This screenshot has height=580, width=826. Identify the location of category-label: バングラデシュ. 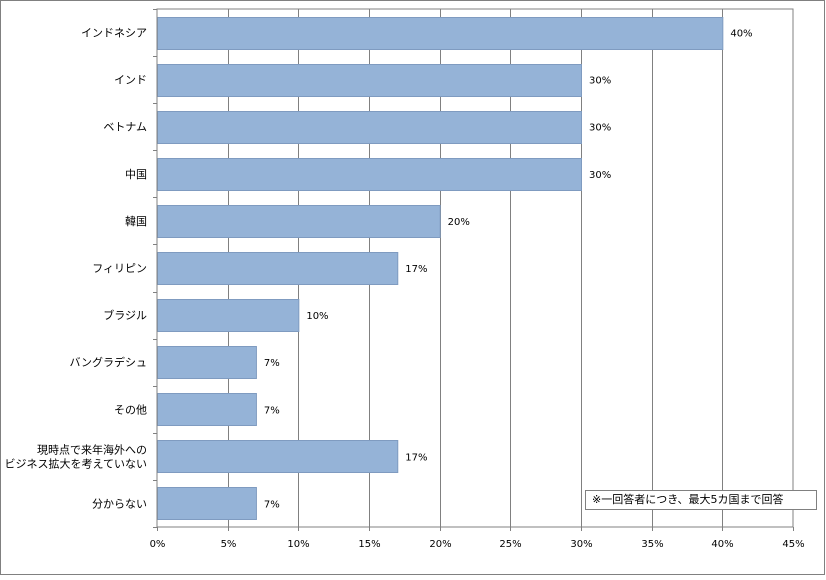
(108, 362).